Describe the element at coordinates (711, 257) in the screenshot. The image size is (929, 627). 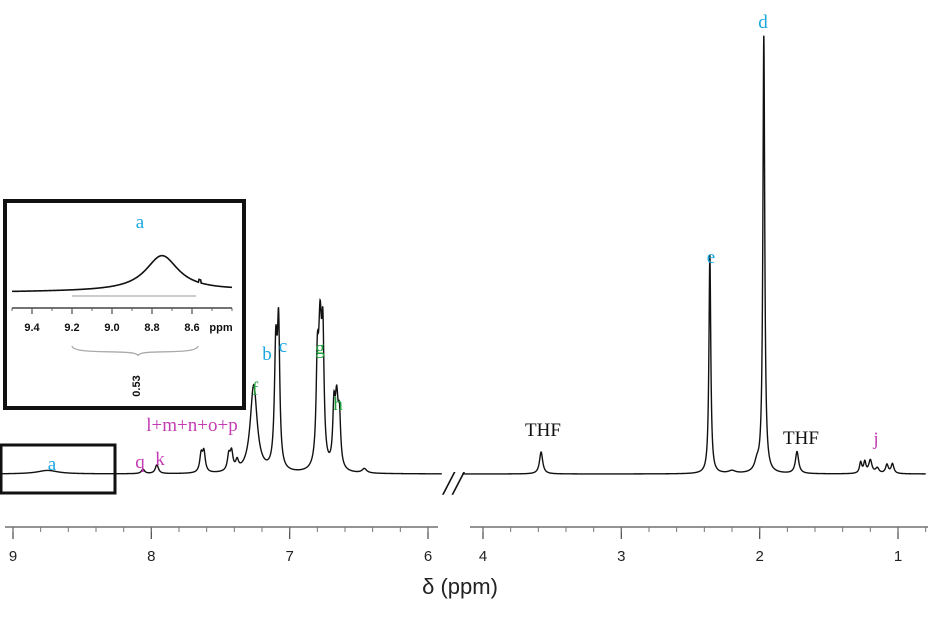
I see `peak-label-e: e` at that location.